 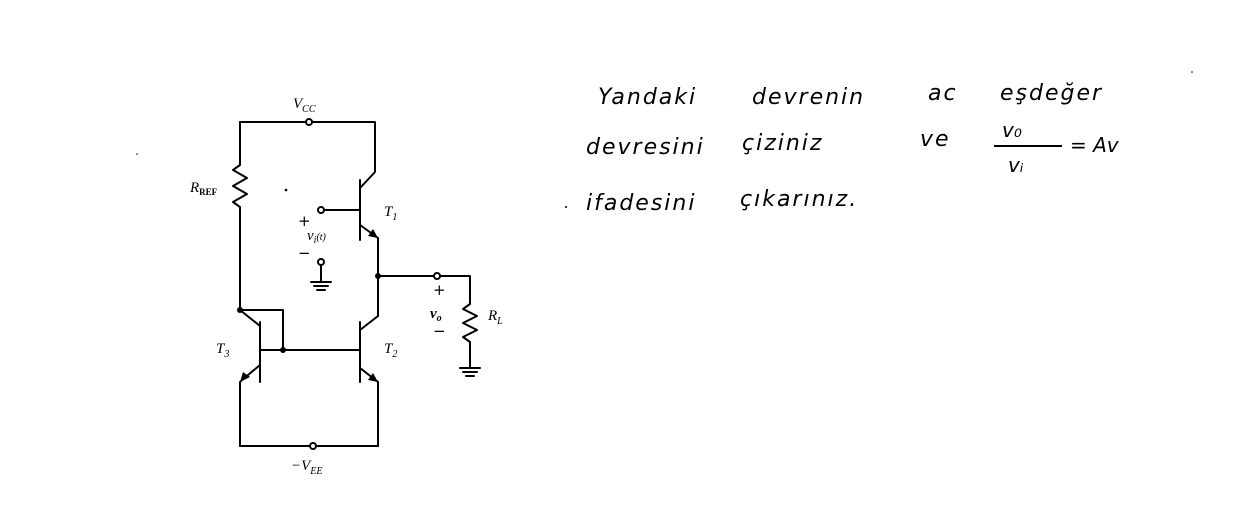 I want to click on vout-plus-sign: +, so click(x=439, y=290).